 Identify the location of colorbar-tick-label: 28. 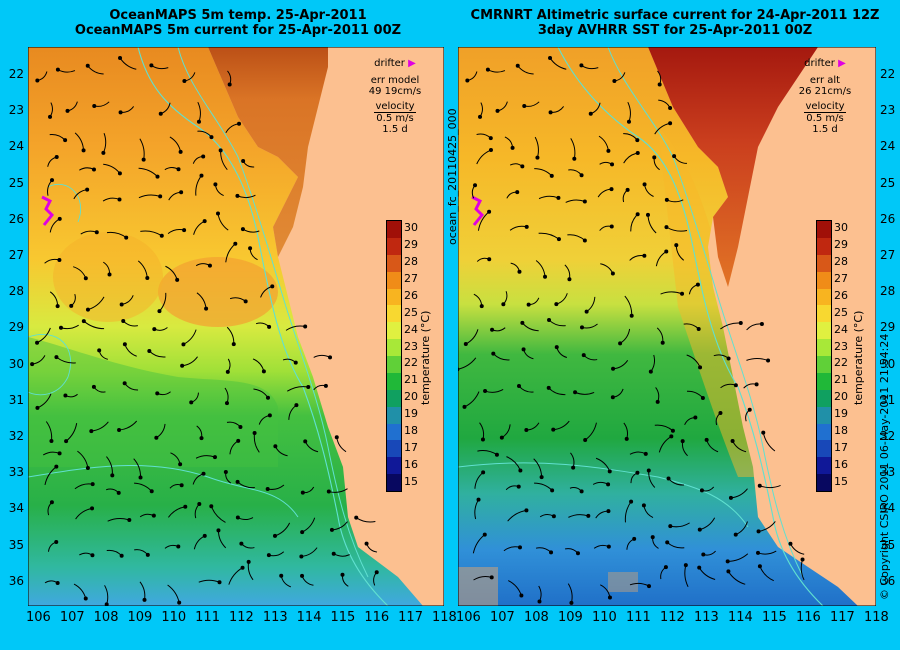
(411, 262).